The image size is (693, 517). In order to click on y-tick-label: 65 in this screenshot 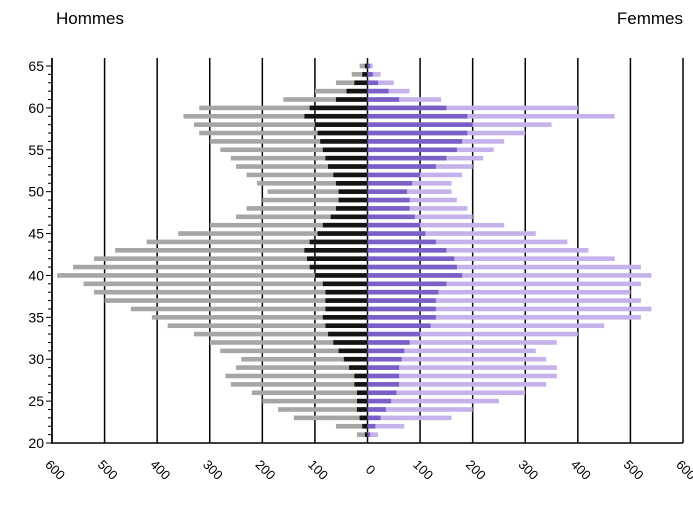, I will do `click(36, 66)`.